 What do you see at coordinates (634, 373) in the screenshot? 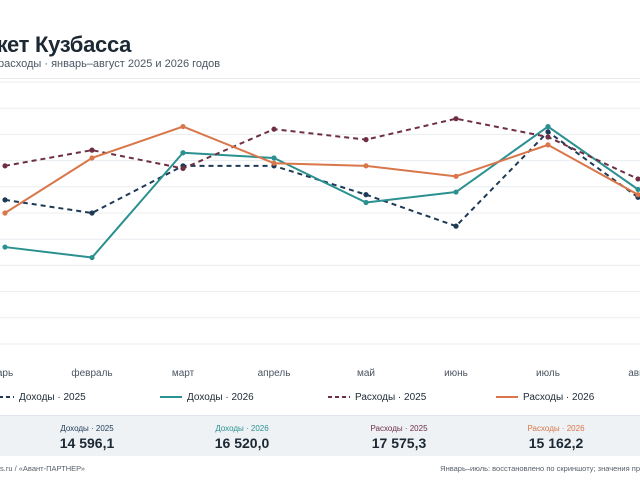
I see `x-tick-label: авгу` at bounding box center [634, 373].